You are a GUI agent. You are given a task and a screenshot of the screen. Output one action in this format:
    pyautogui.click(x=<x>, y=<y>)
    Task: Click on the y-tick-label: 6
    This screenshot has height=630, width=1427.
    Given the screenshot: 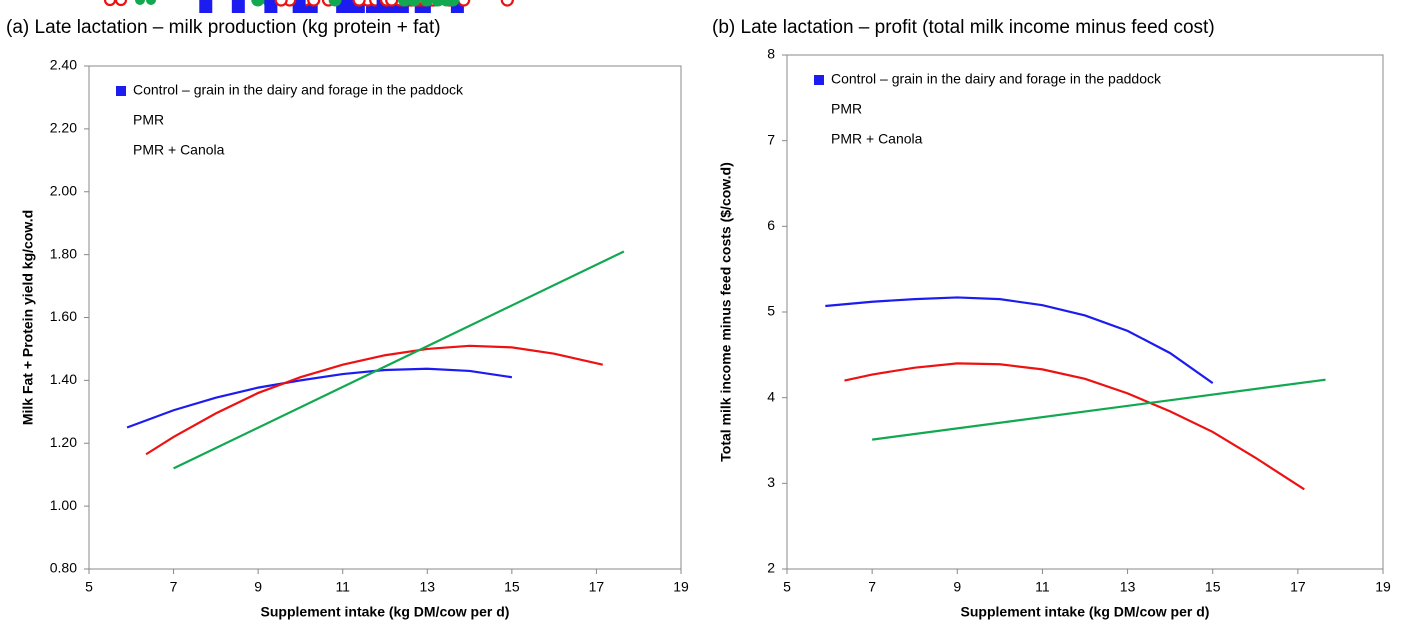 What is the action you would take?
    pyautogui.click(x=771, y=225)
    